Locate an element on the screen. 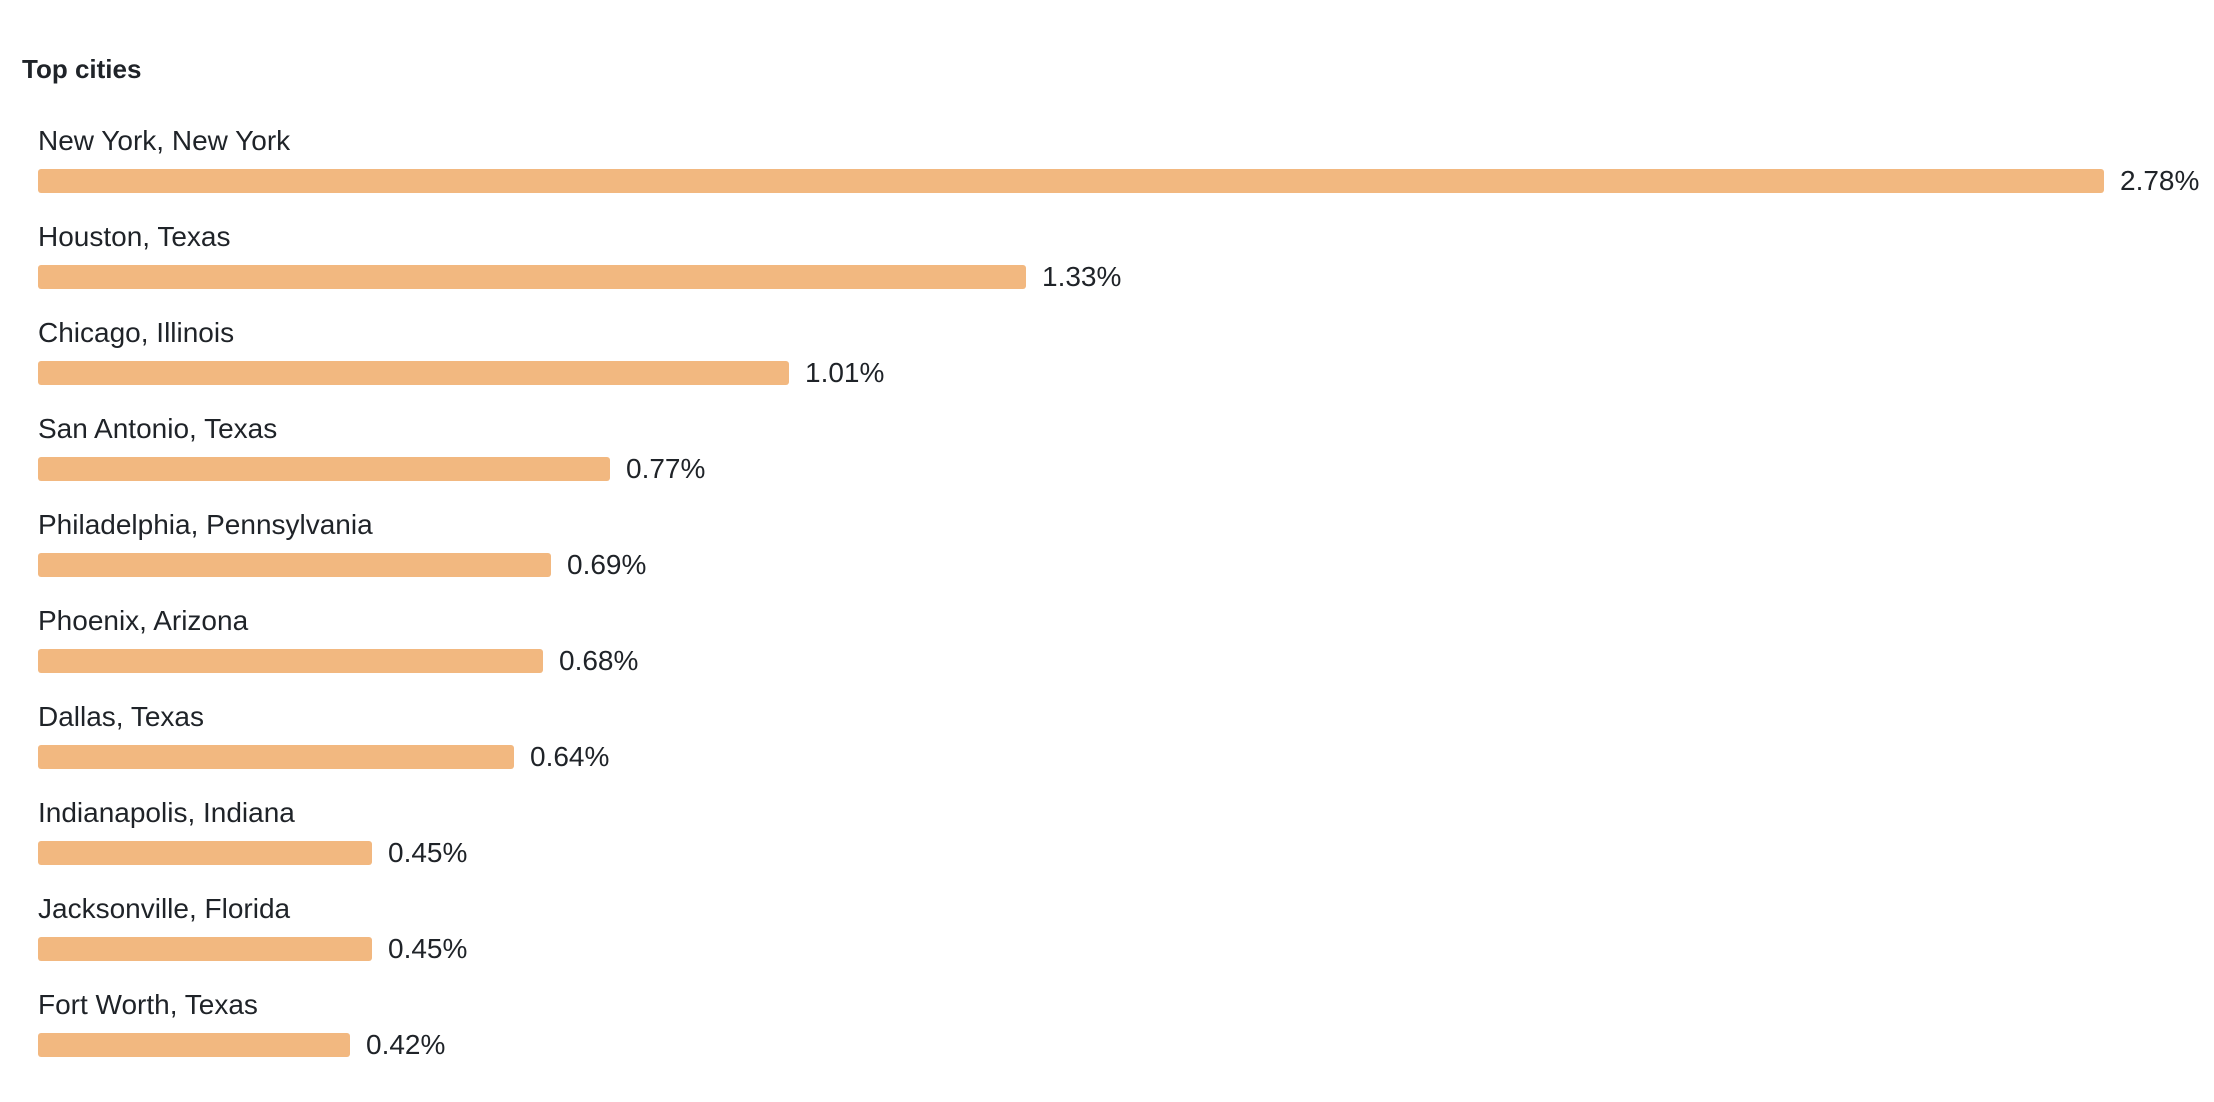  bar-value-label: 0.42% is located at coordinates (406, 1044).